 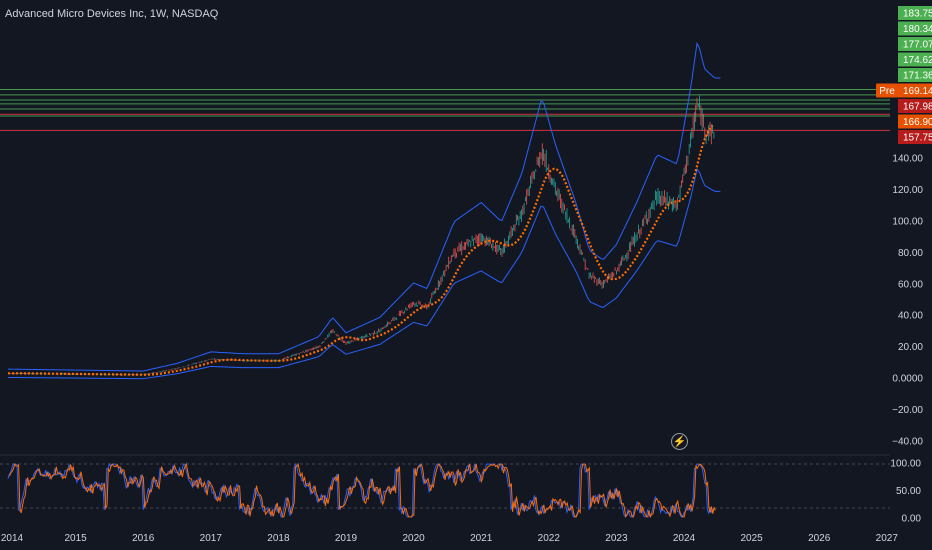 What do you see at coordinates (917, 45) in the screenshot?
I see `price-tag-label: 177.07` at bounding box center [917, 45].